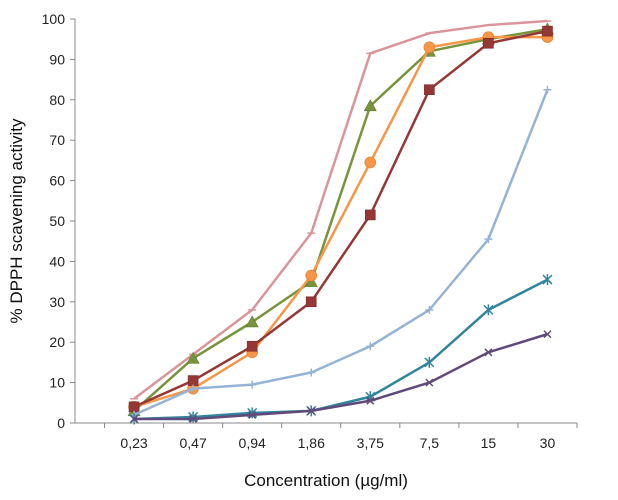 The width and height of the screenshot is (618, 500). I want to click on x-tick-label: 1,86, so click(311, 443).